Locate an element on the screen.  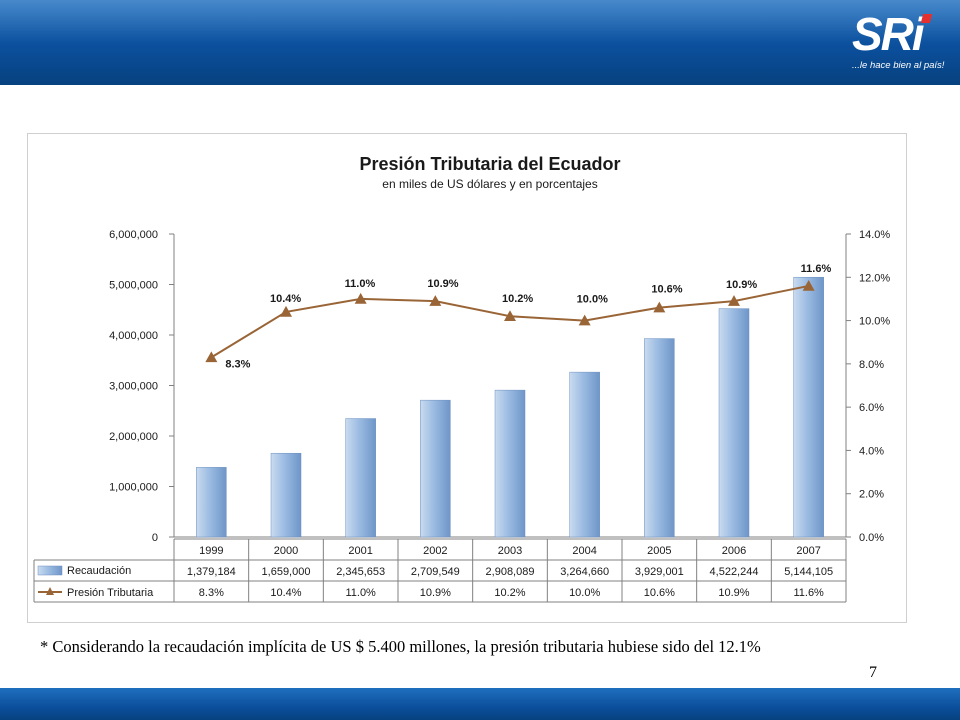
table-cell-presion: 10.2% is located at coordinates (509, 593).